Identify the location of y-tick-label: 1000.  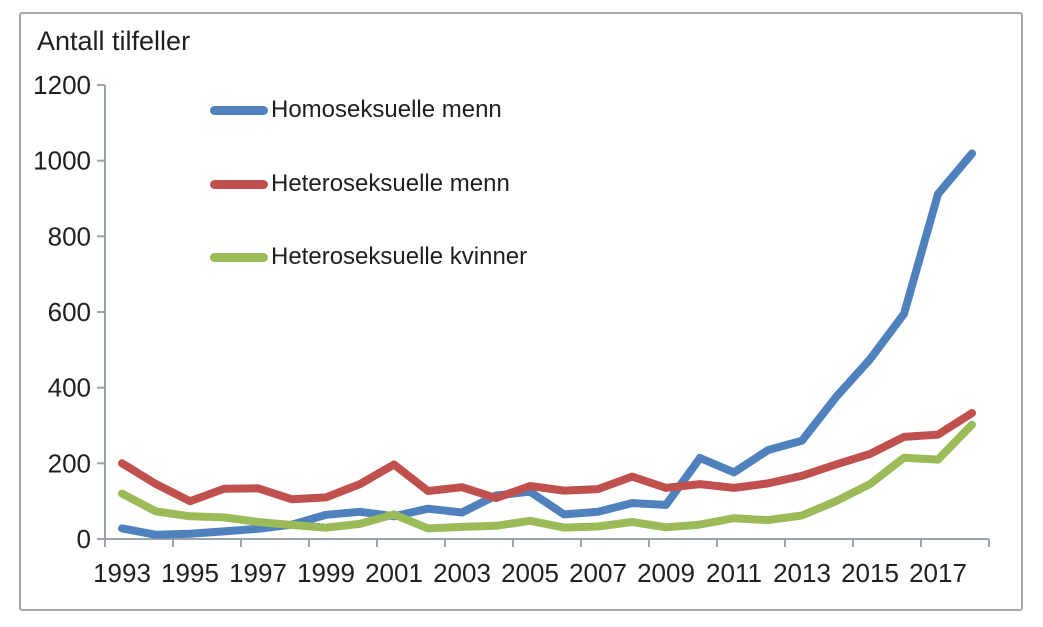
(62, 161).